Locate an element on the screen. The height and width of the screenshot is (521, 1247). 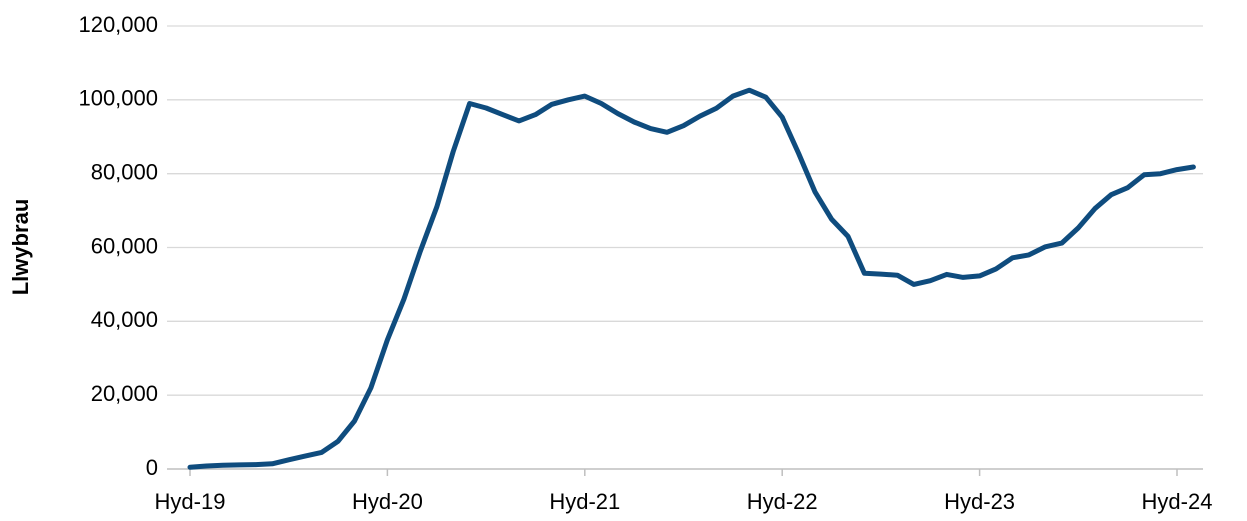
y-tick-label: 0 is located at coordinates (152, 467).